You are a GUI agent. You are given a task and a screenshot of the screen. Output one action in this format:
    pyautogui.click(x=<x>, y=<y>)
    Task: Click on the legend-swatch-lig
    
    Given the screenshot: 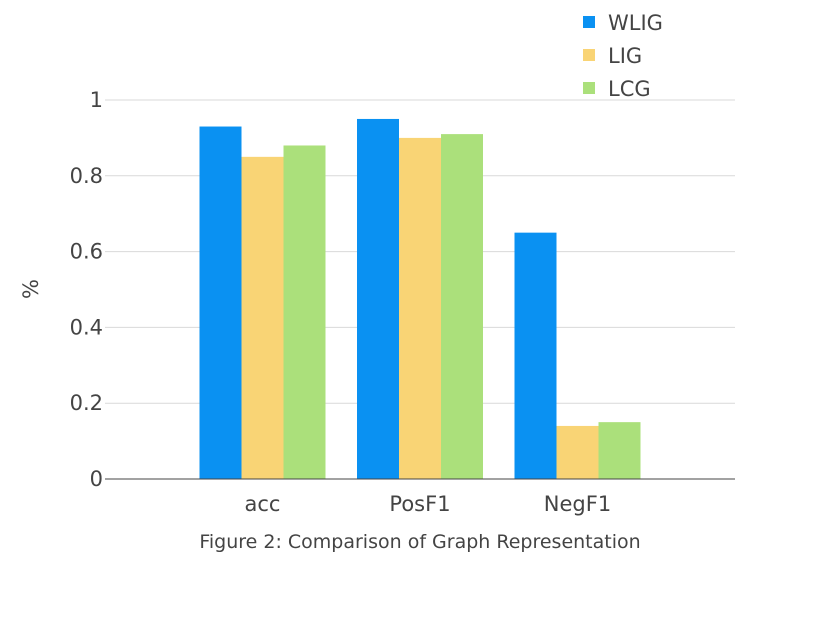 What is the action you would take?
    pyautogui.click(x=589, y=55)
    